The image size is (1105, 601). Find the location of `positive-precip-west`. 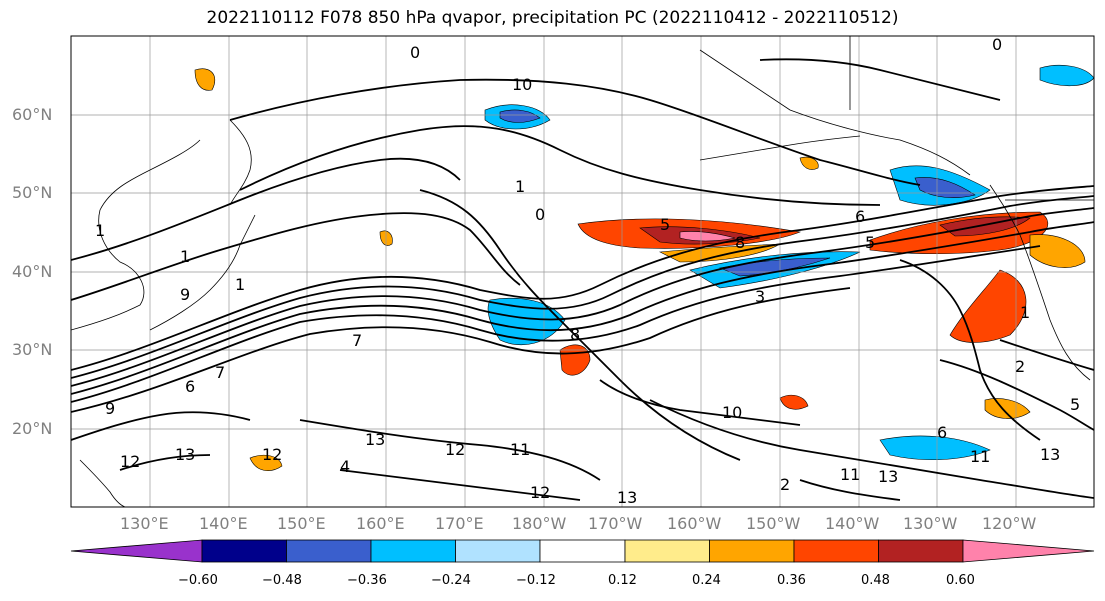

positive-precip-west is located at coordinates (205, 79).